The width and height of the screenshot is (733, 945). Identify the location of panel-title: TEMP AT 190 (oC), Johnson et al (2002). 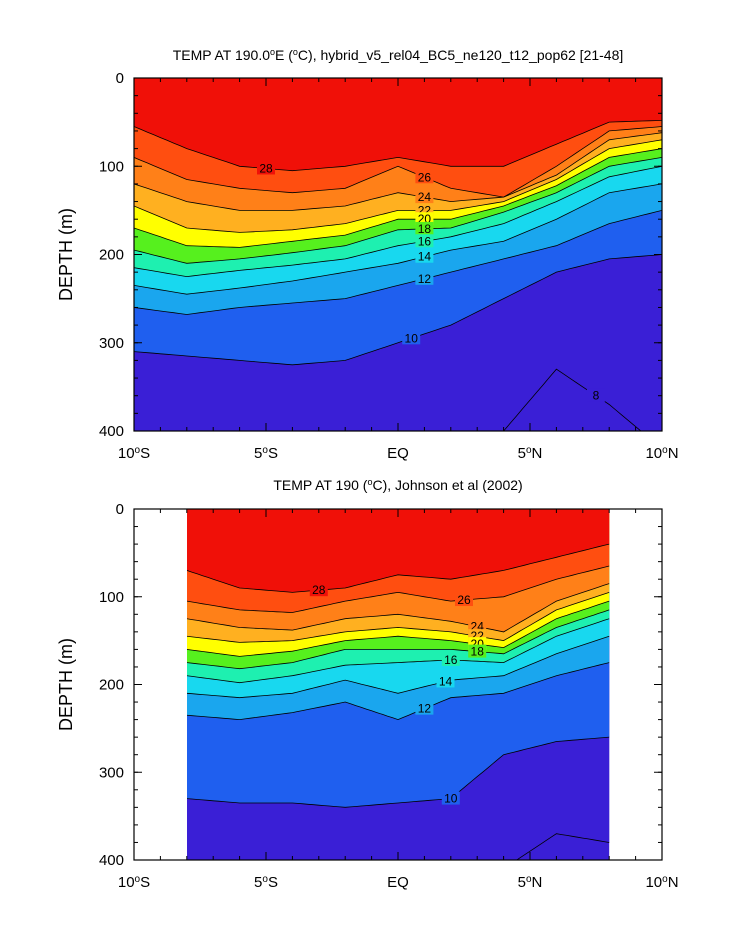
(397, 485).